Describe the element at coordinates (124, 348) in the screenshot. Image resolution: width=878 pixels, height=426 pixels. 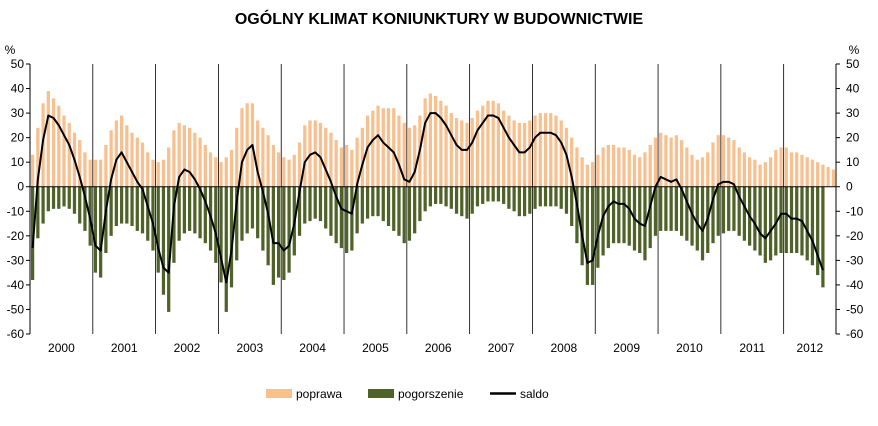
I see `x-tick-label-year: 2001` at that location.